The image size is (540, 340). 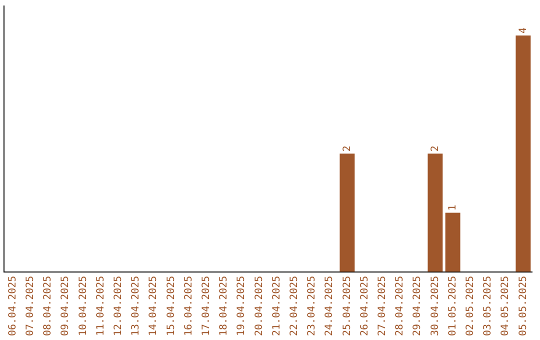 I want to click on x-tick-label: 03.05.2025, so click(x=488, y=306).